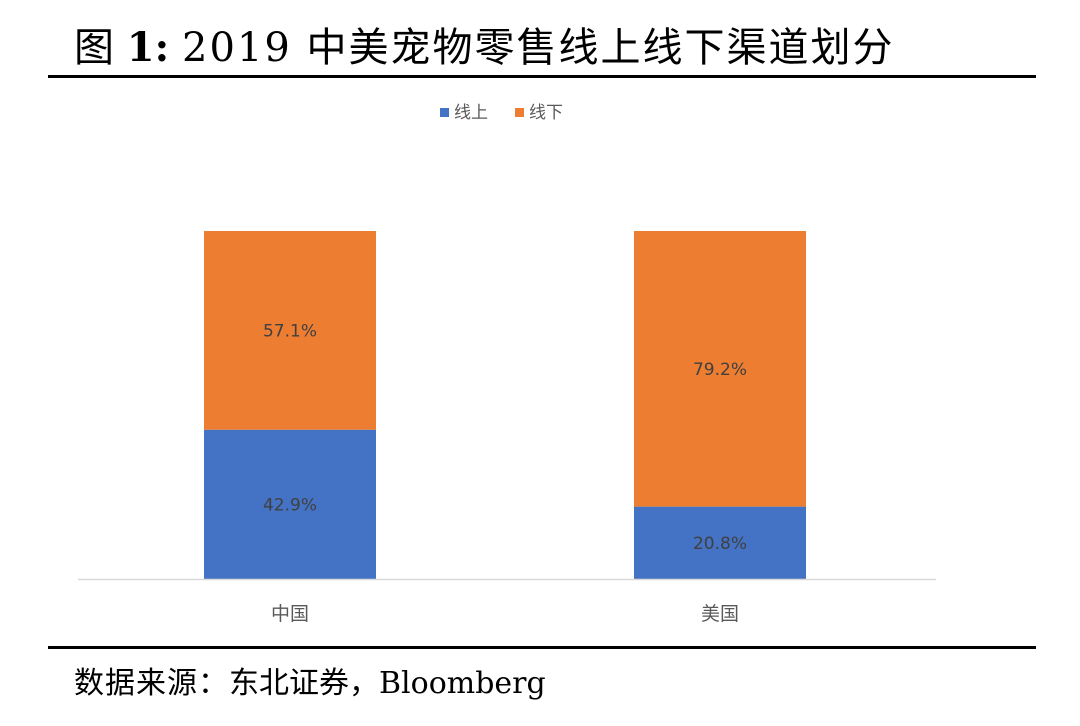 The image size is (1080, 726). Describe the element at coordinates (151, 683) in the screenshot. I see `source-label: 数据来源：` at that location.